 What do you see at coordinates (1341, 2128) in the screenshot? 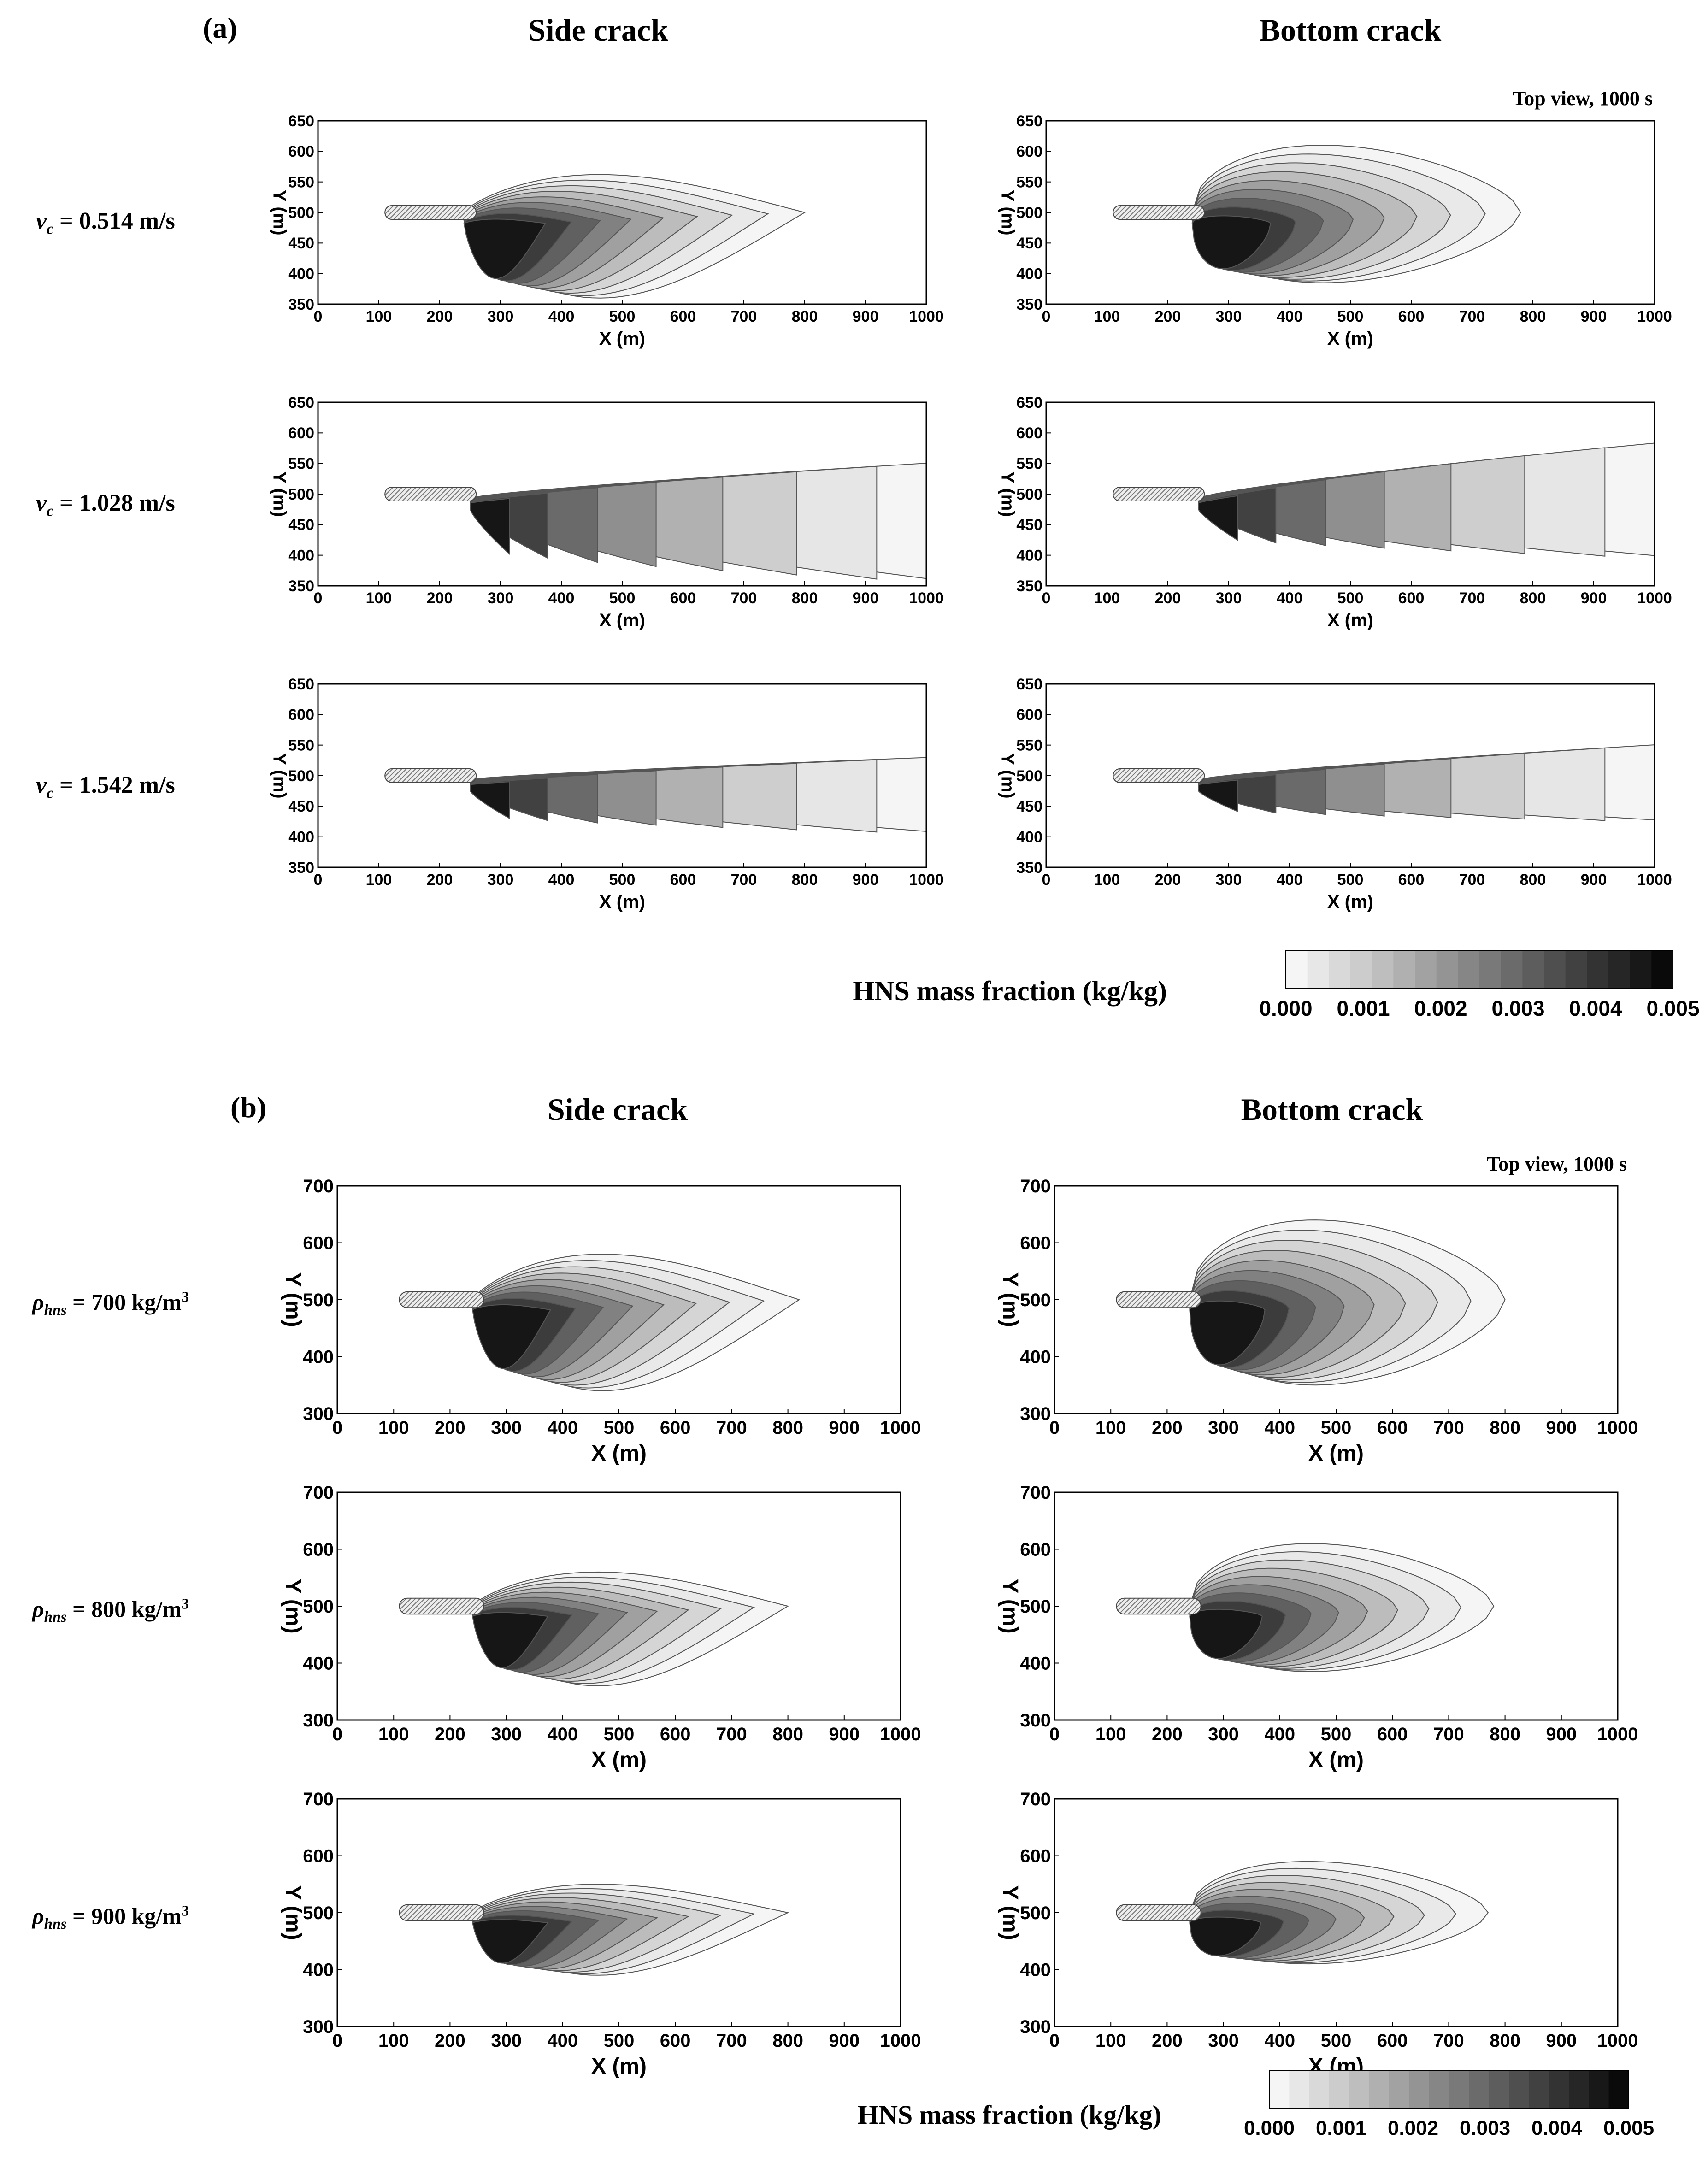
I see `colorbar-tick-label: 0.001` at bounding box center [1341, 2128].